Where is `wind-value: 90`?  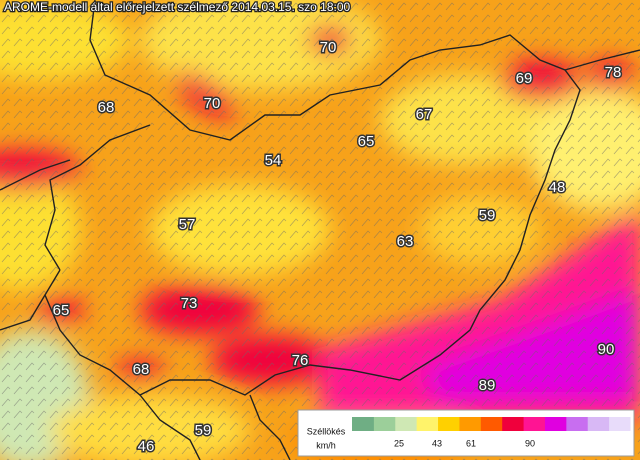 wind-value: 90 is located at coordinates (606, 349).